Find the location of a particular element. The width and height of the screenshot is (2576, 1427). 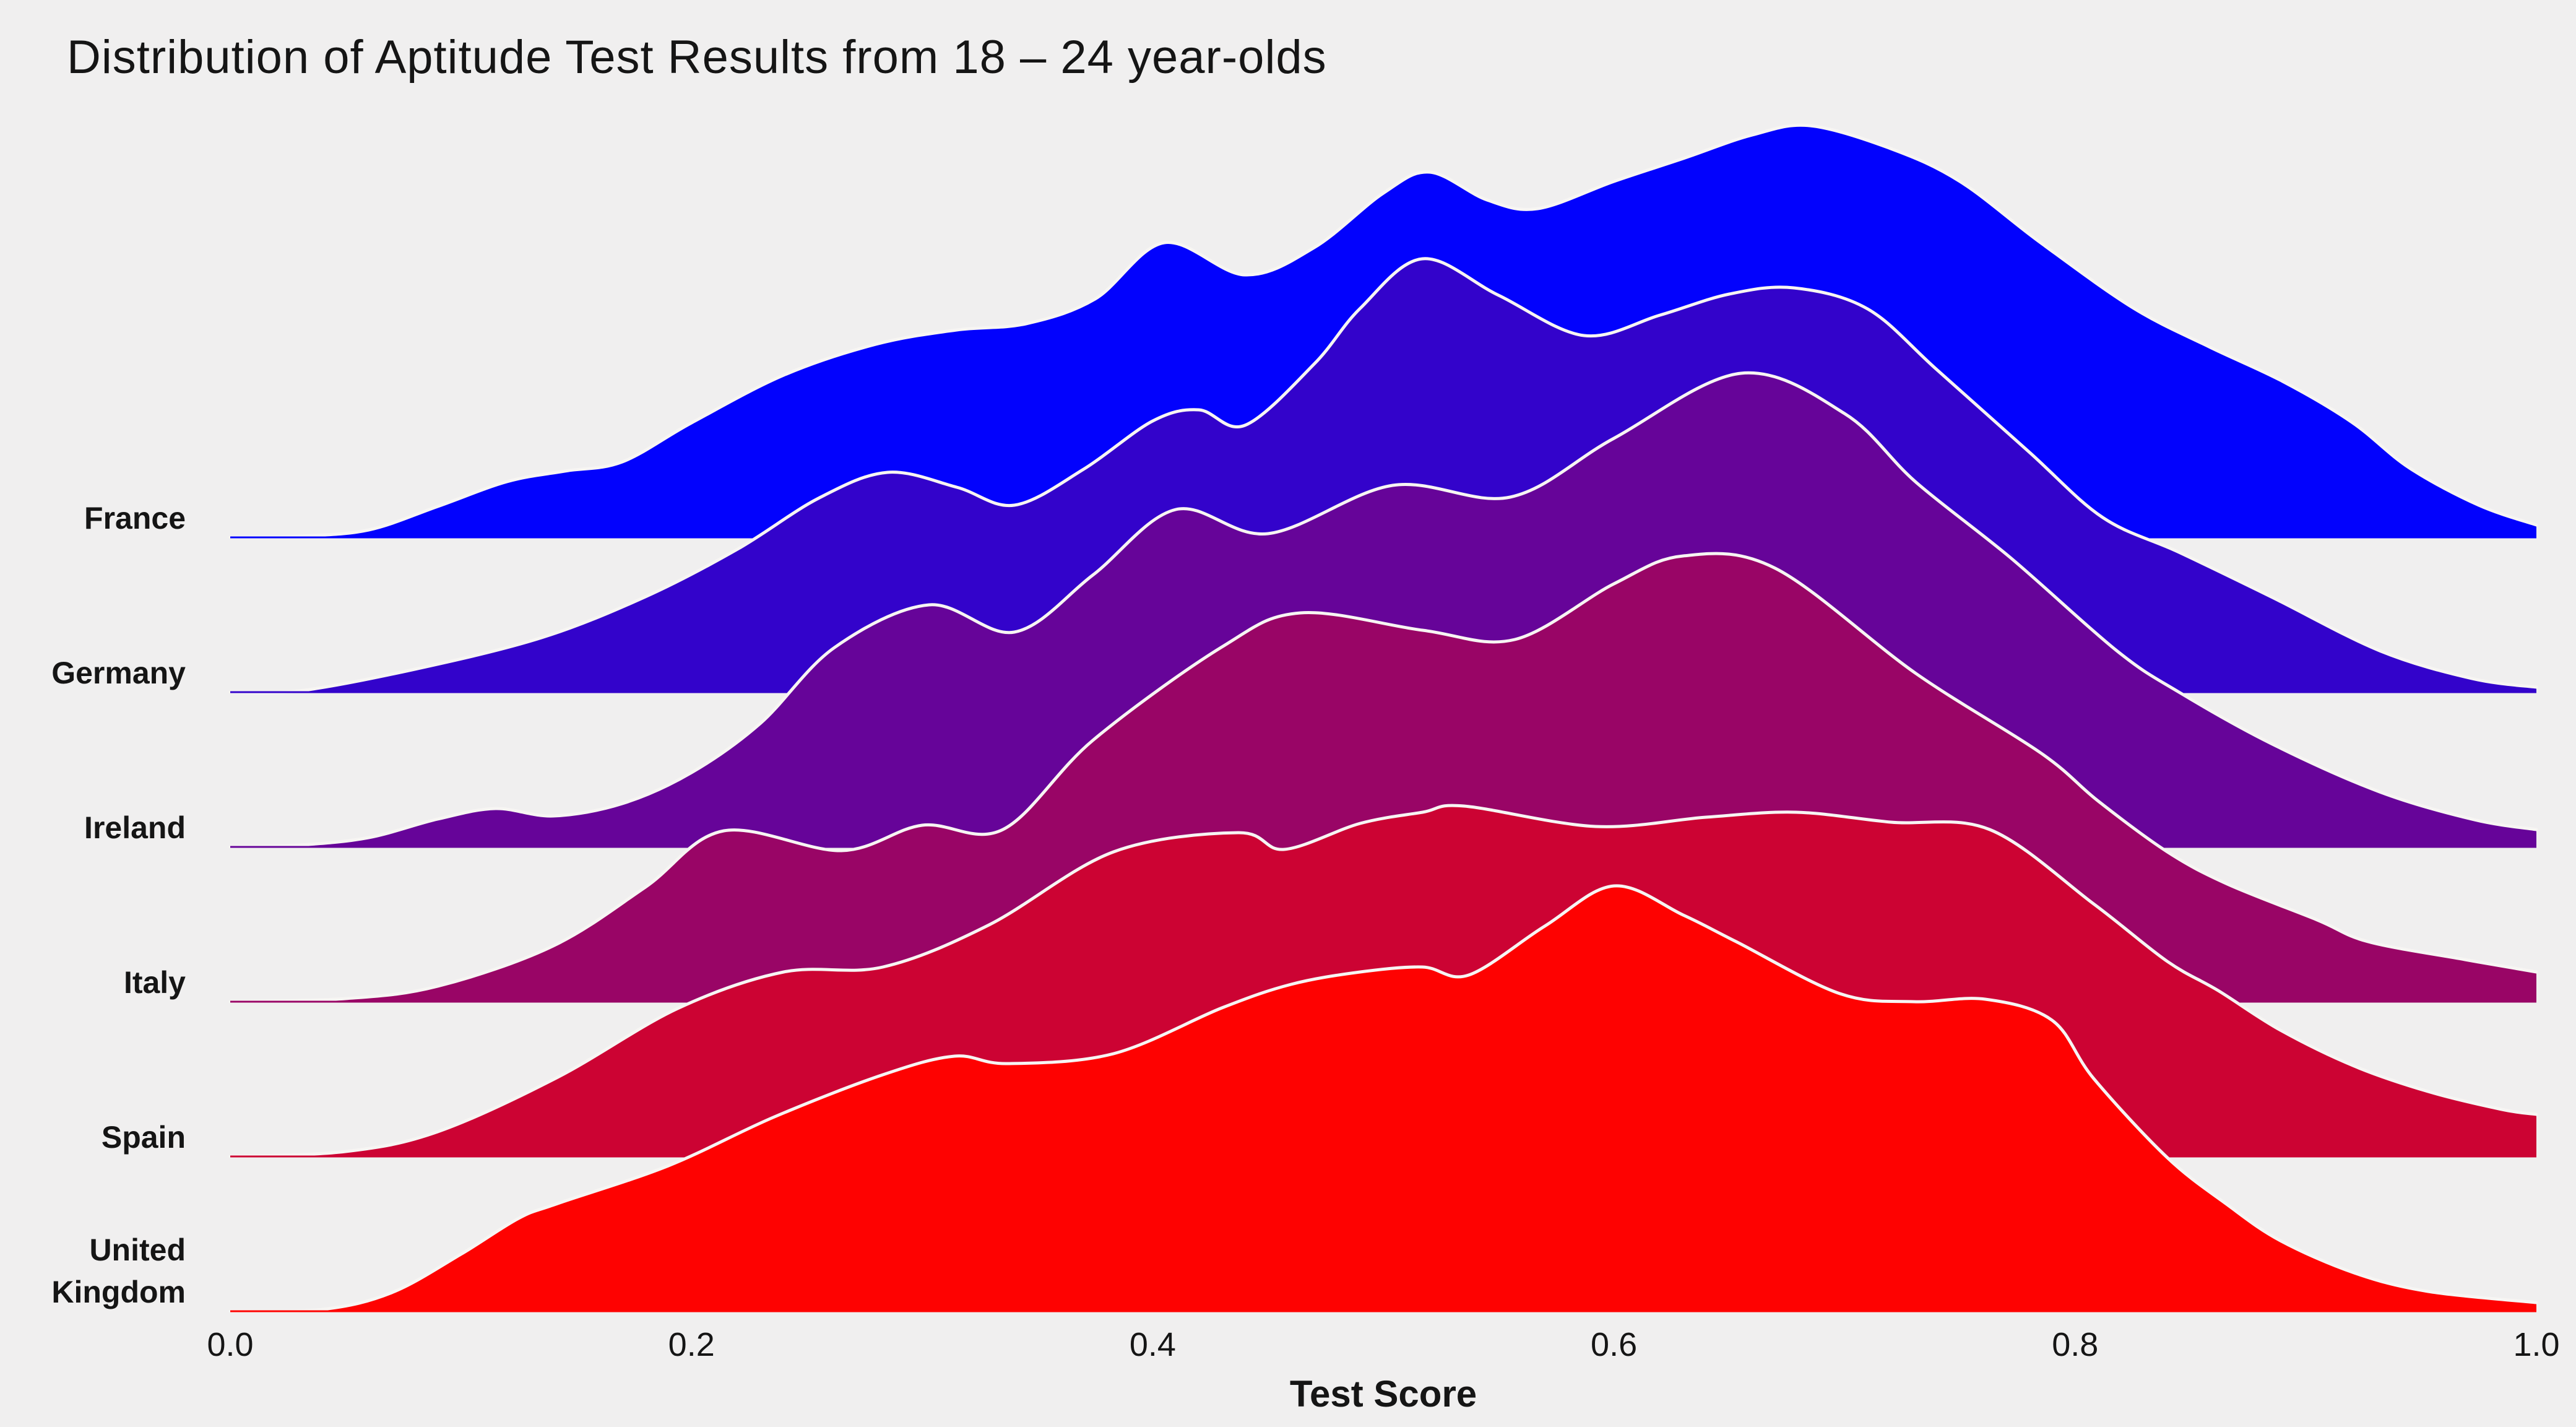

x-tick-label: 0.4 is located at coordinates (1153, 1345).